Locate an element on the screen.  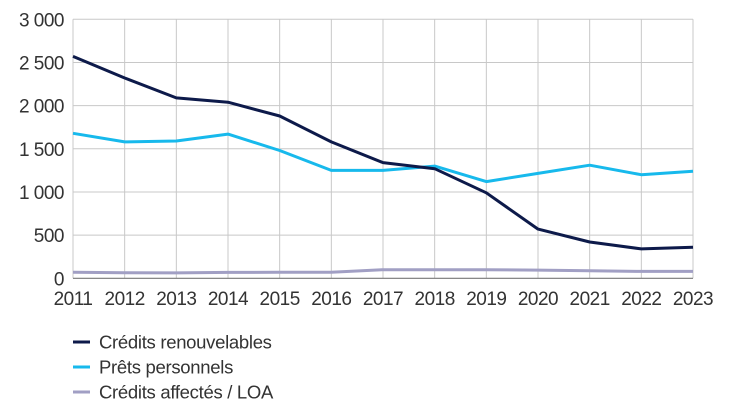
y-tick-label: 1 500 is located at coordinates (41, 150).